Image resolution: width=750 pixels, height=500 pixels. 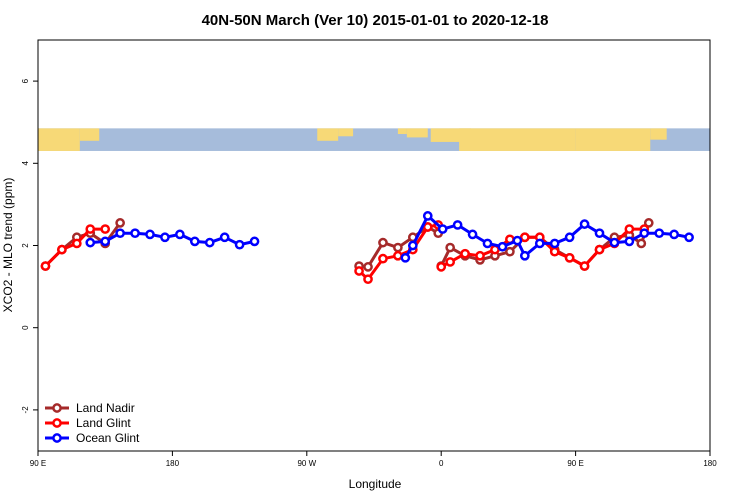 I want to click on y-tick-label: -2, so click(x=25, y=410).